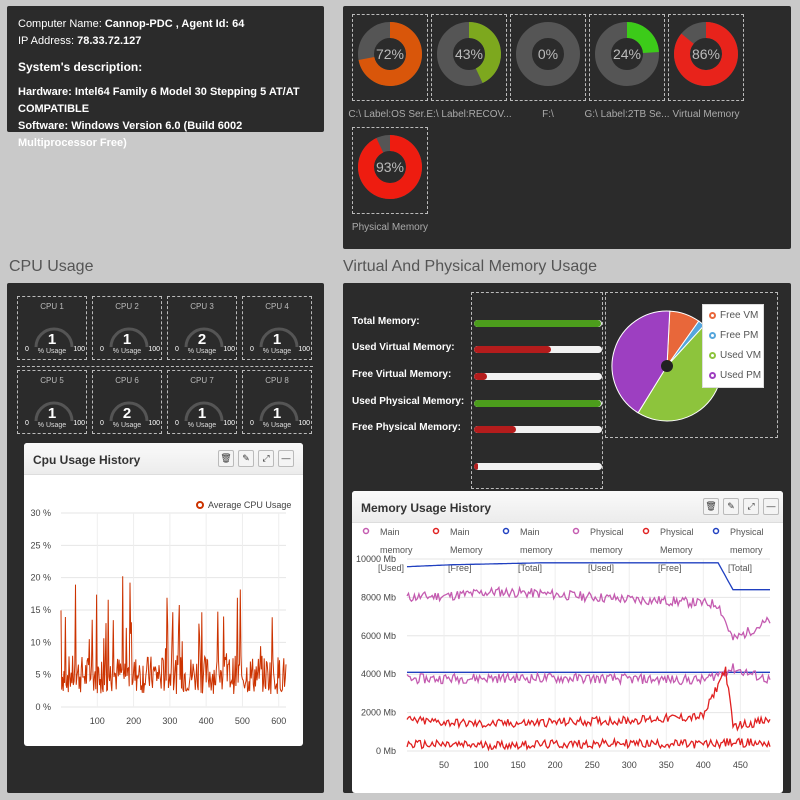  What do you see at coordinates (376, 559) in the screenshot?
I see `y-tick-label: 10000 Mb` at bounding box center [376, 559].